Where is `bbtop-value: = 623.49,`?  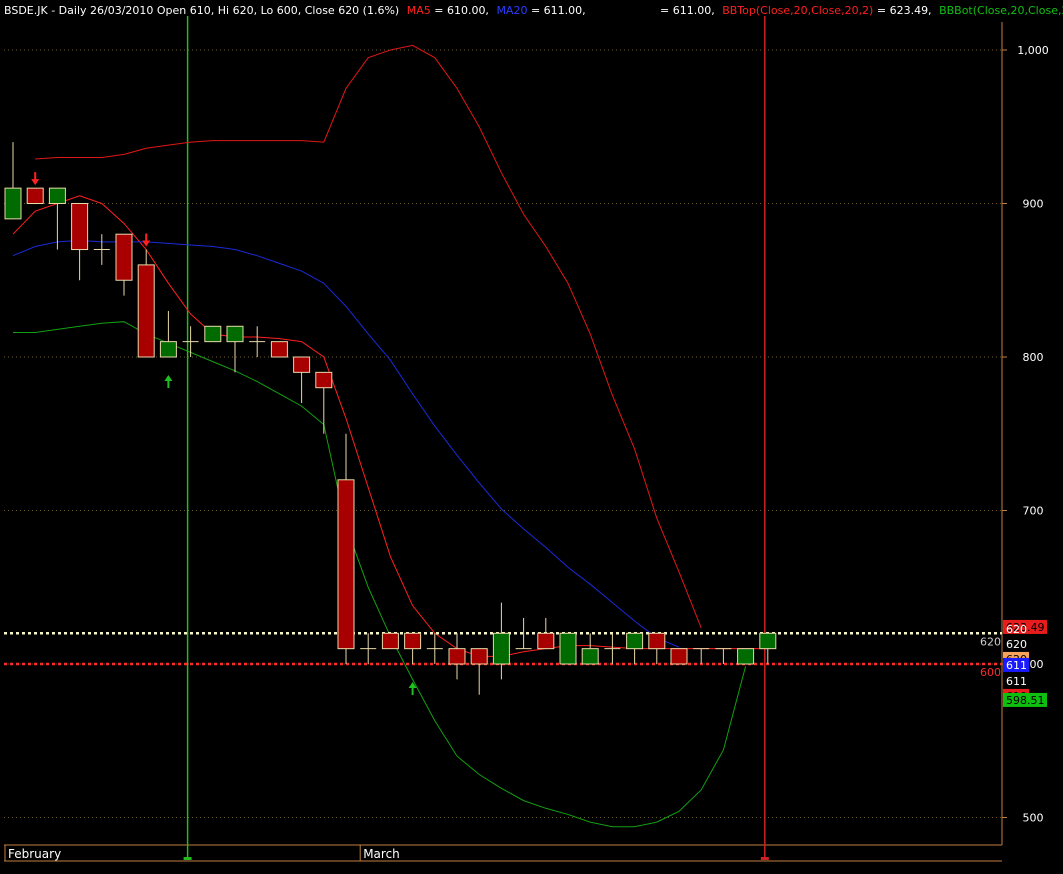 bbtop-value: = 623.49, is located at coordinates (904, 10).